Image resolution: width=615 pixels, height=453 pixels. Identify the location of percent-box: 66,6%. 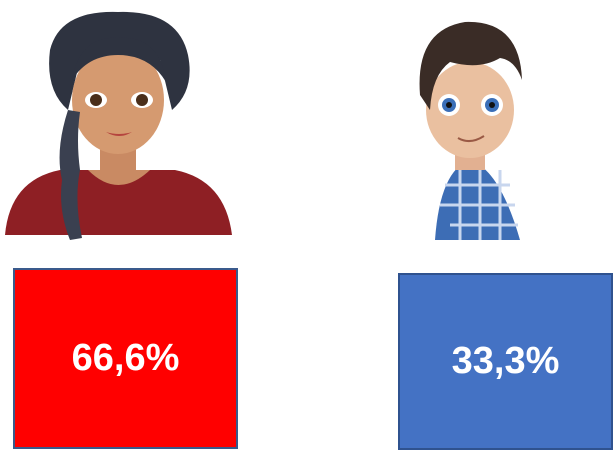
(125, 358).